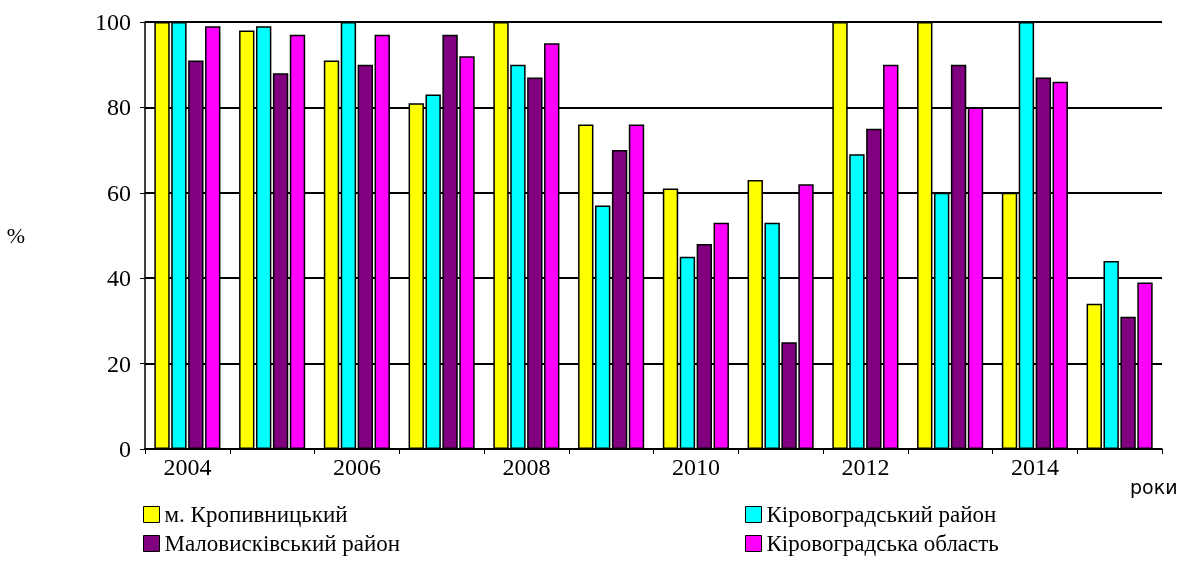  What do you see at coordinates (1034, 467) in the screenshot?
I see `x-tick-label: 2014` at bounding box center [1034, 467].